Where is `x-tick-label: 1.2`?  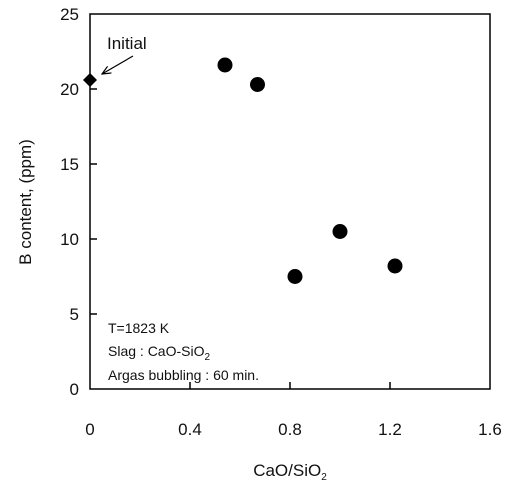 x-tick-label: 1.2 is located at coordinates (390, 429).